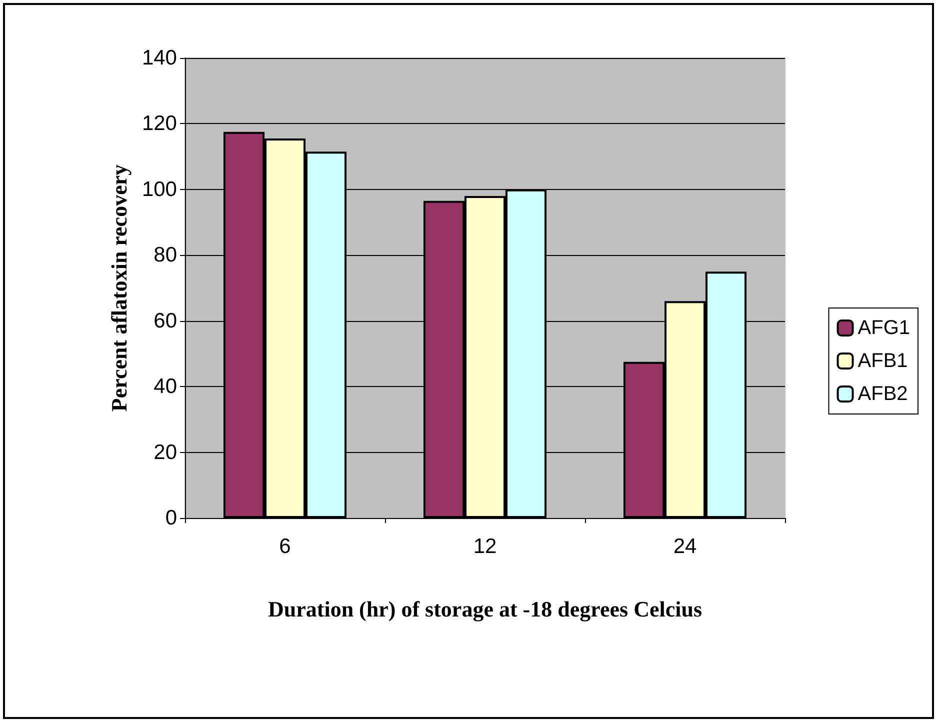 The height and width of the screenshot is (726, 941). Describe the element at coordinates (883, 361) in the screenshot. I see `legend-label: AFB1` at that location.